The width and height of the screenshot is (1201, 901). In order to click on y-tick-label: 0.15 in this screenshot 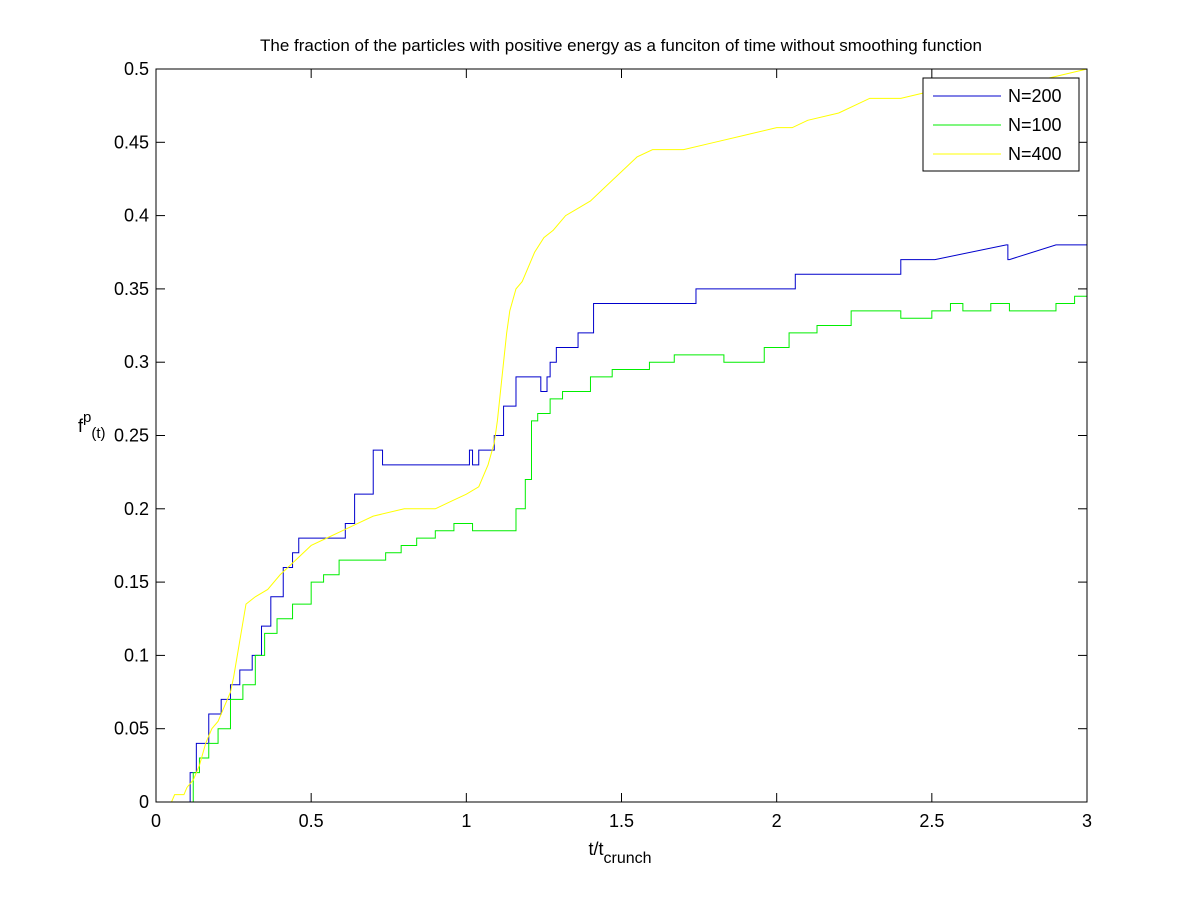, I will do `click(131, 582)`.